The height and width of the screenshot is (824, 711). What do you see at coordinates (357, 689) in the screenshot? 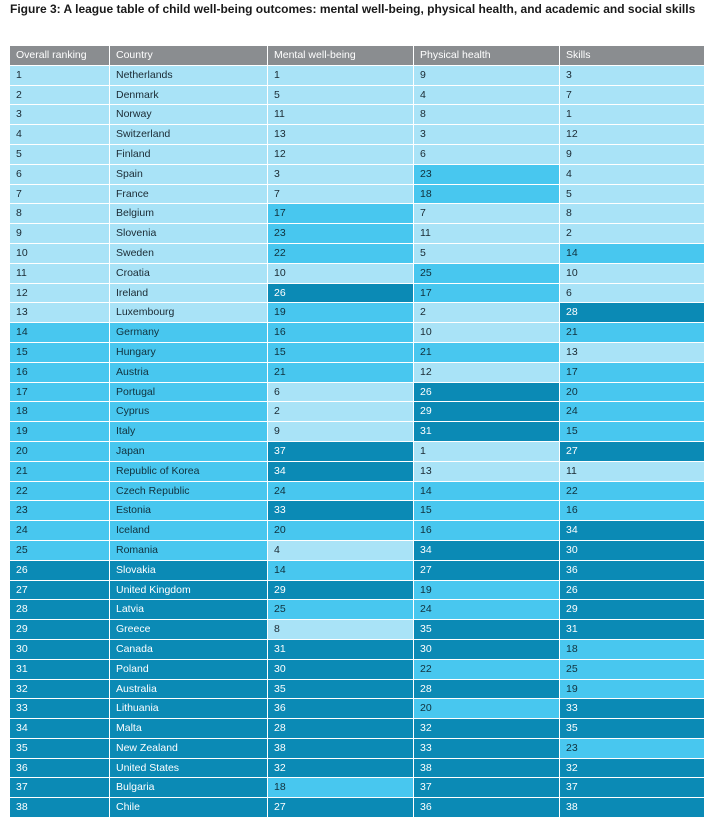
I see `table-row: 32 Australia 35 28 19` at bounding box center [357, 689].